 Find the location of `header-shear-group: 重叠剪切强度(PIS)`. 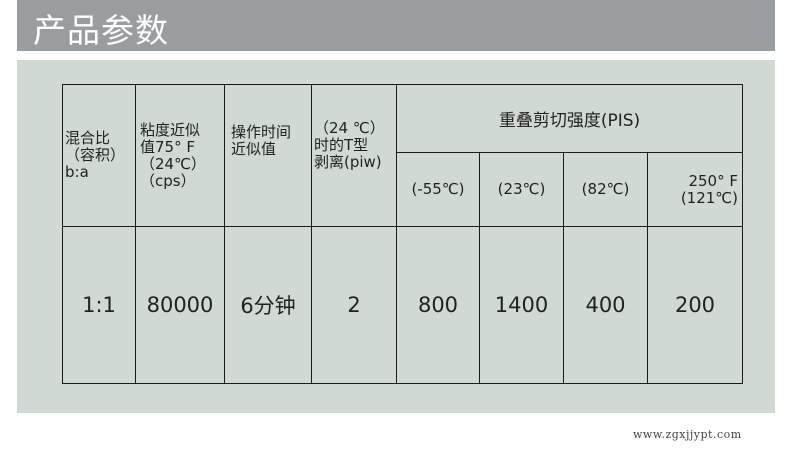

header-shear-group: 重叠剪切强度(PIS) is located at coordinates (569, 118).